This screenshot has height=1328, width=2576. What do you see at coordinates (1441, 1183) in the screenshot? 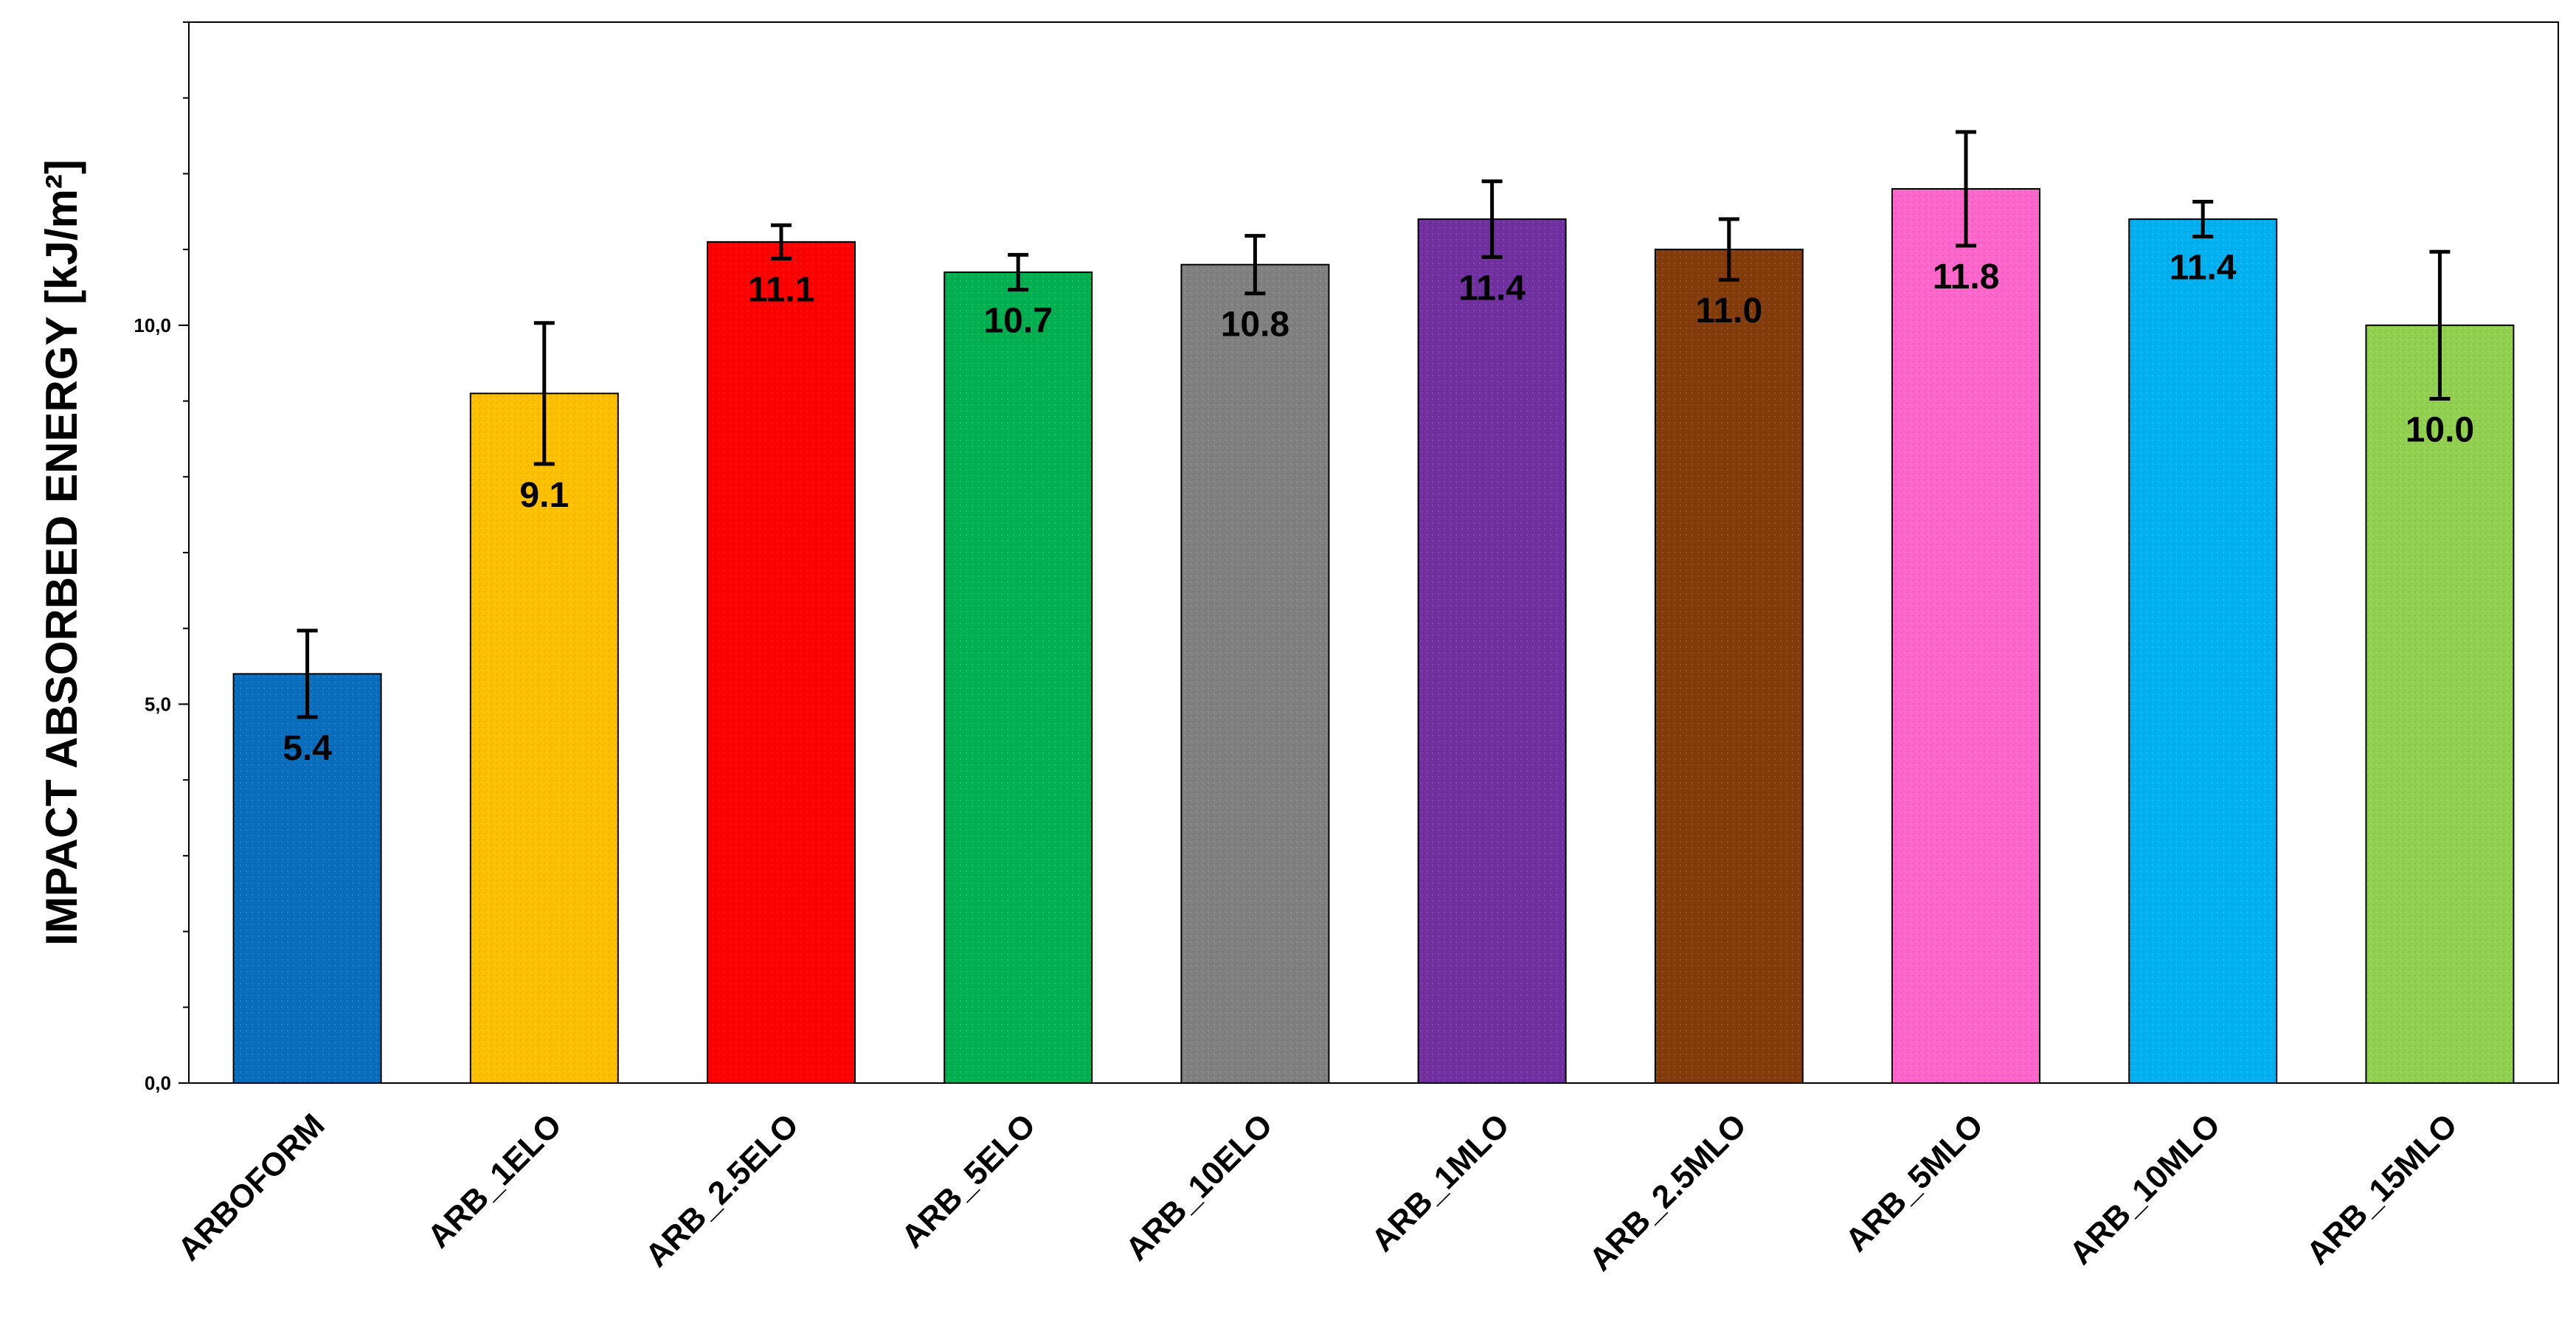
I see `x-tick-label: ARB_1MLO` at bounding box center [1441, 1183].